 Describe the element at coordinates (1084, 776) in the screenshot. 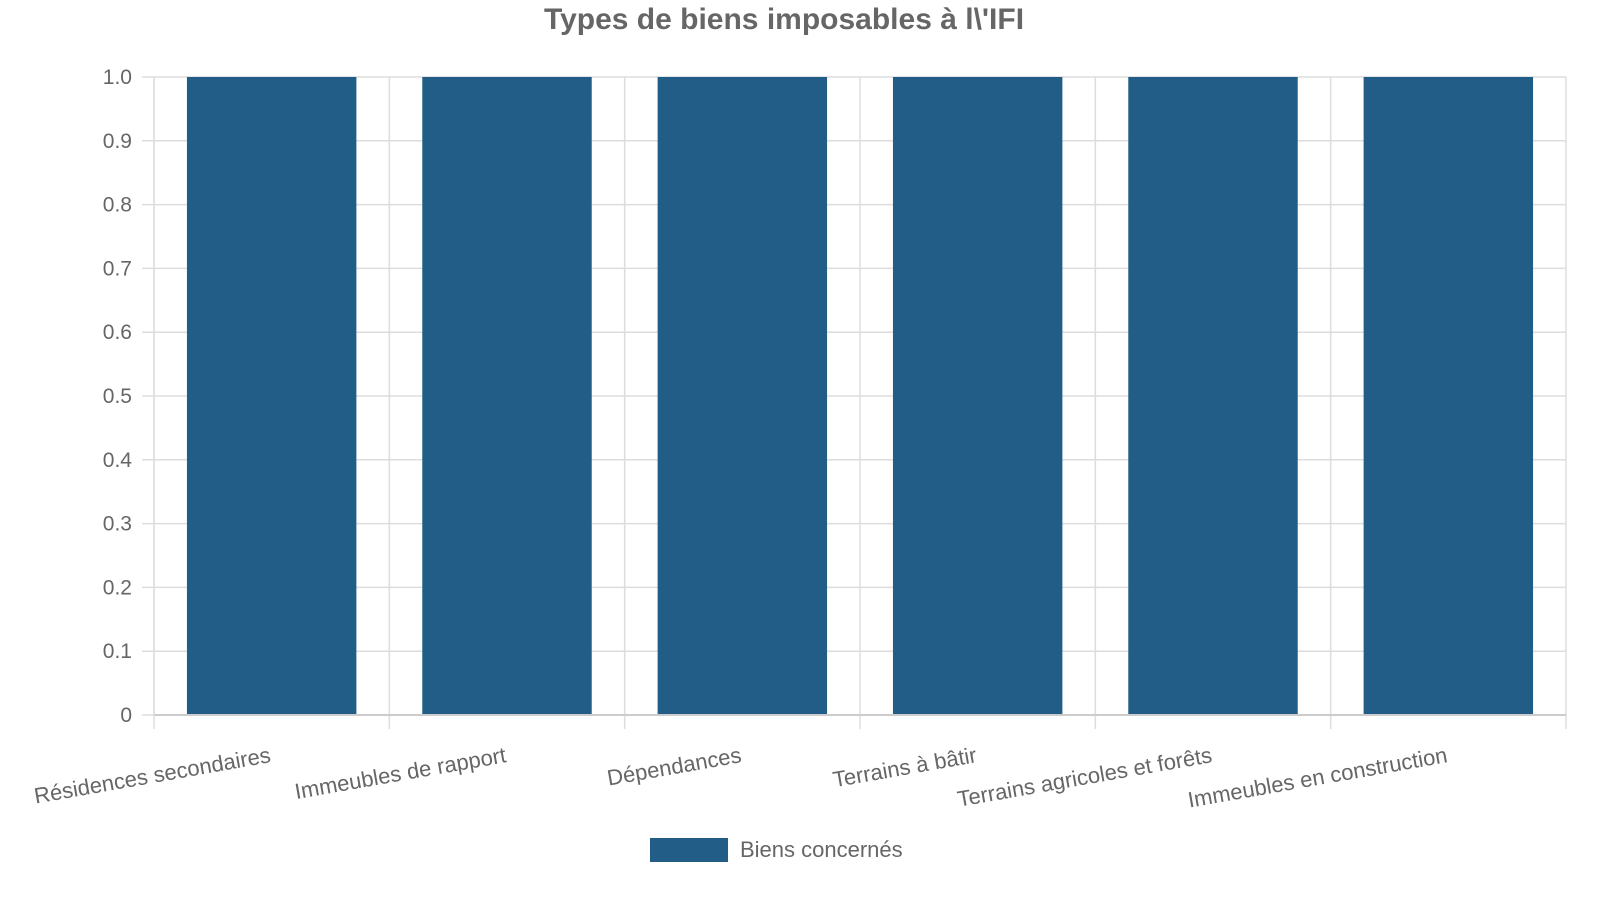

I see `x-tick-label: Terrains agricoles et forêts` at that location.